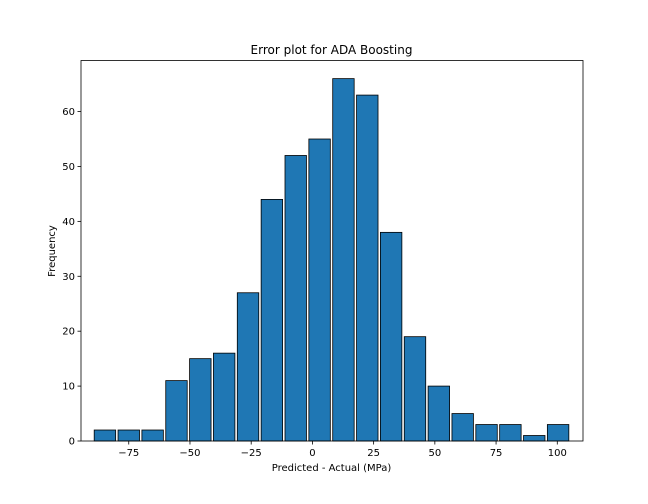  I want to click on chart-title: Error plot for ADA Boosting, so click(332, 50).